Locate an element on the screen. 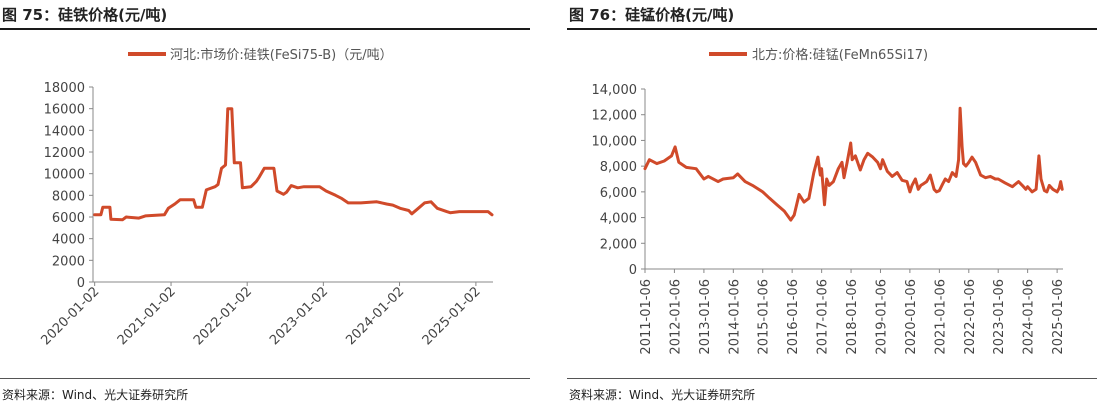  y-tick-label: 18000 is located at coordinates (64, 88).